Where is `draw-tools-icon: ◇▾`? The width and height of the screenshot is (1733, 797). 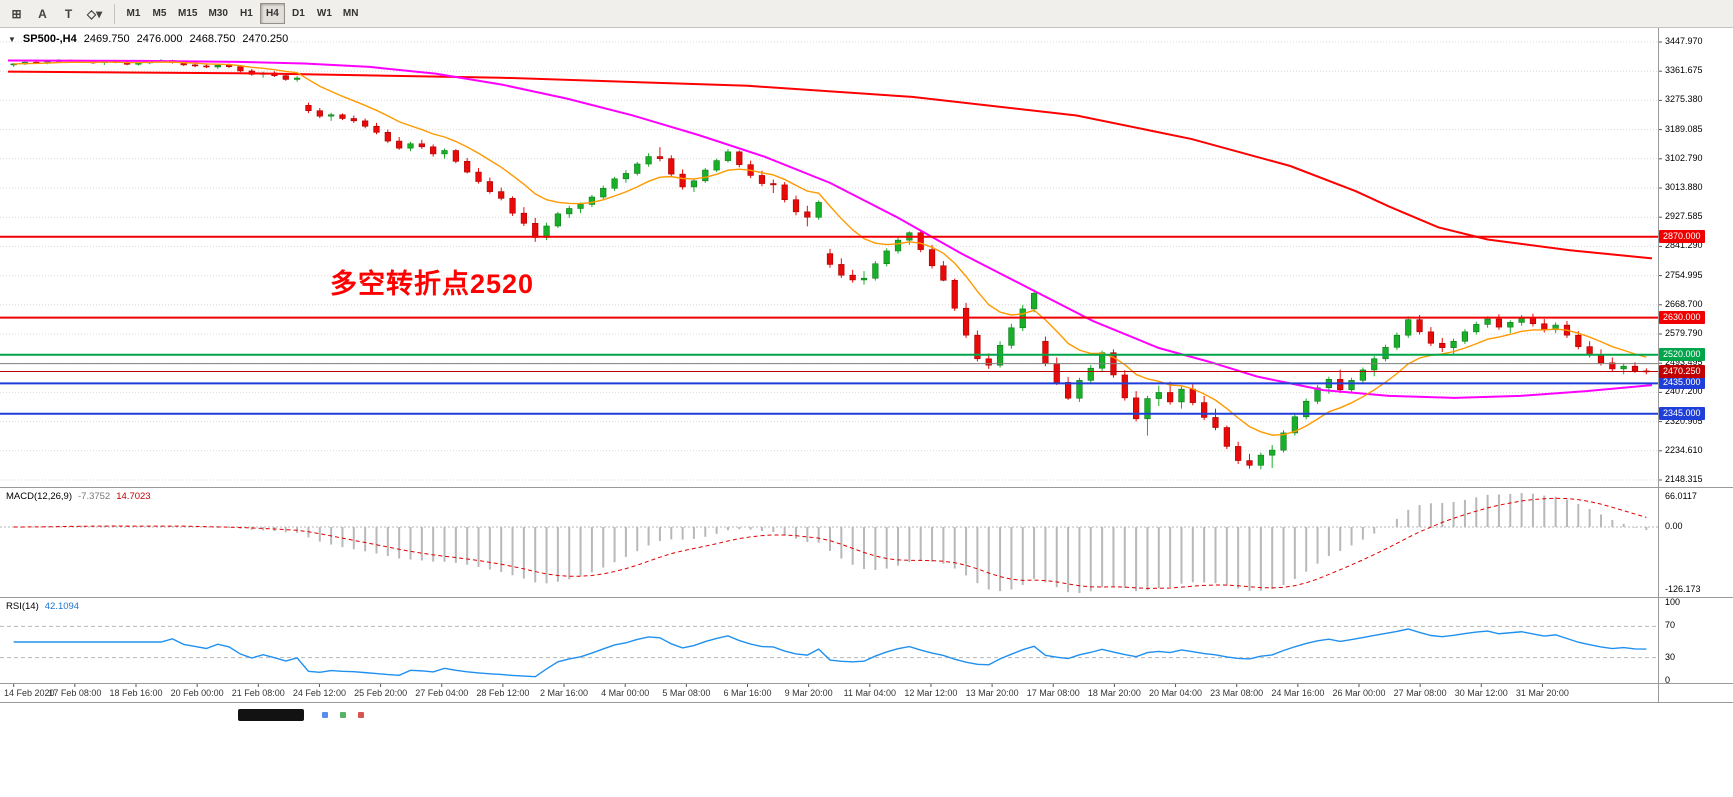 draw-tools-icon: ◇▾ is located at coordinates (94, 13).